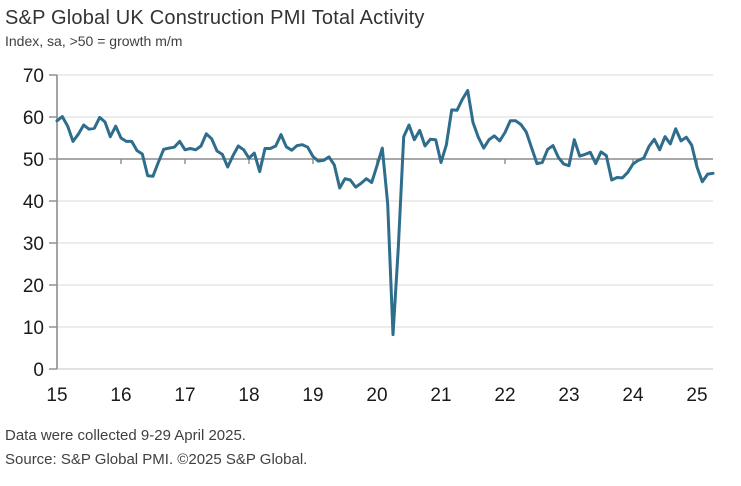 This screenshot has height=486, width=741. Describe the element at coordinates (125, 435) in the screenshot. I see `collection-period-note: Data were collected 9-29 April 2025.` at that location.